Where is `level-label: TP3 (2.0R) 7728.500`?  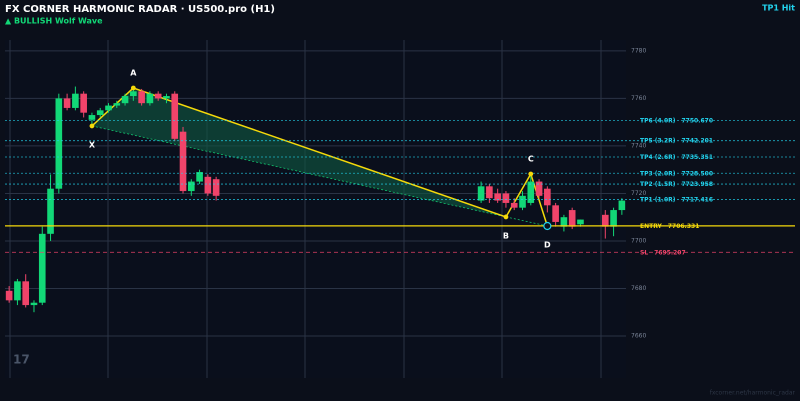 level-label: TP3 (2.0R) 7728.500 is located at coordinates (676, 173).